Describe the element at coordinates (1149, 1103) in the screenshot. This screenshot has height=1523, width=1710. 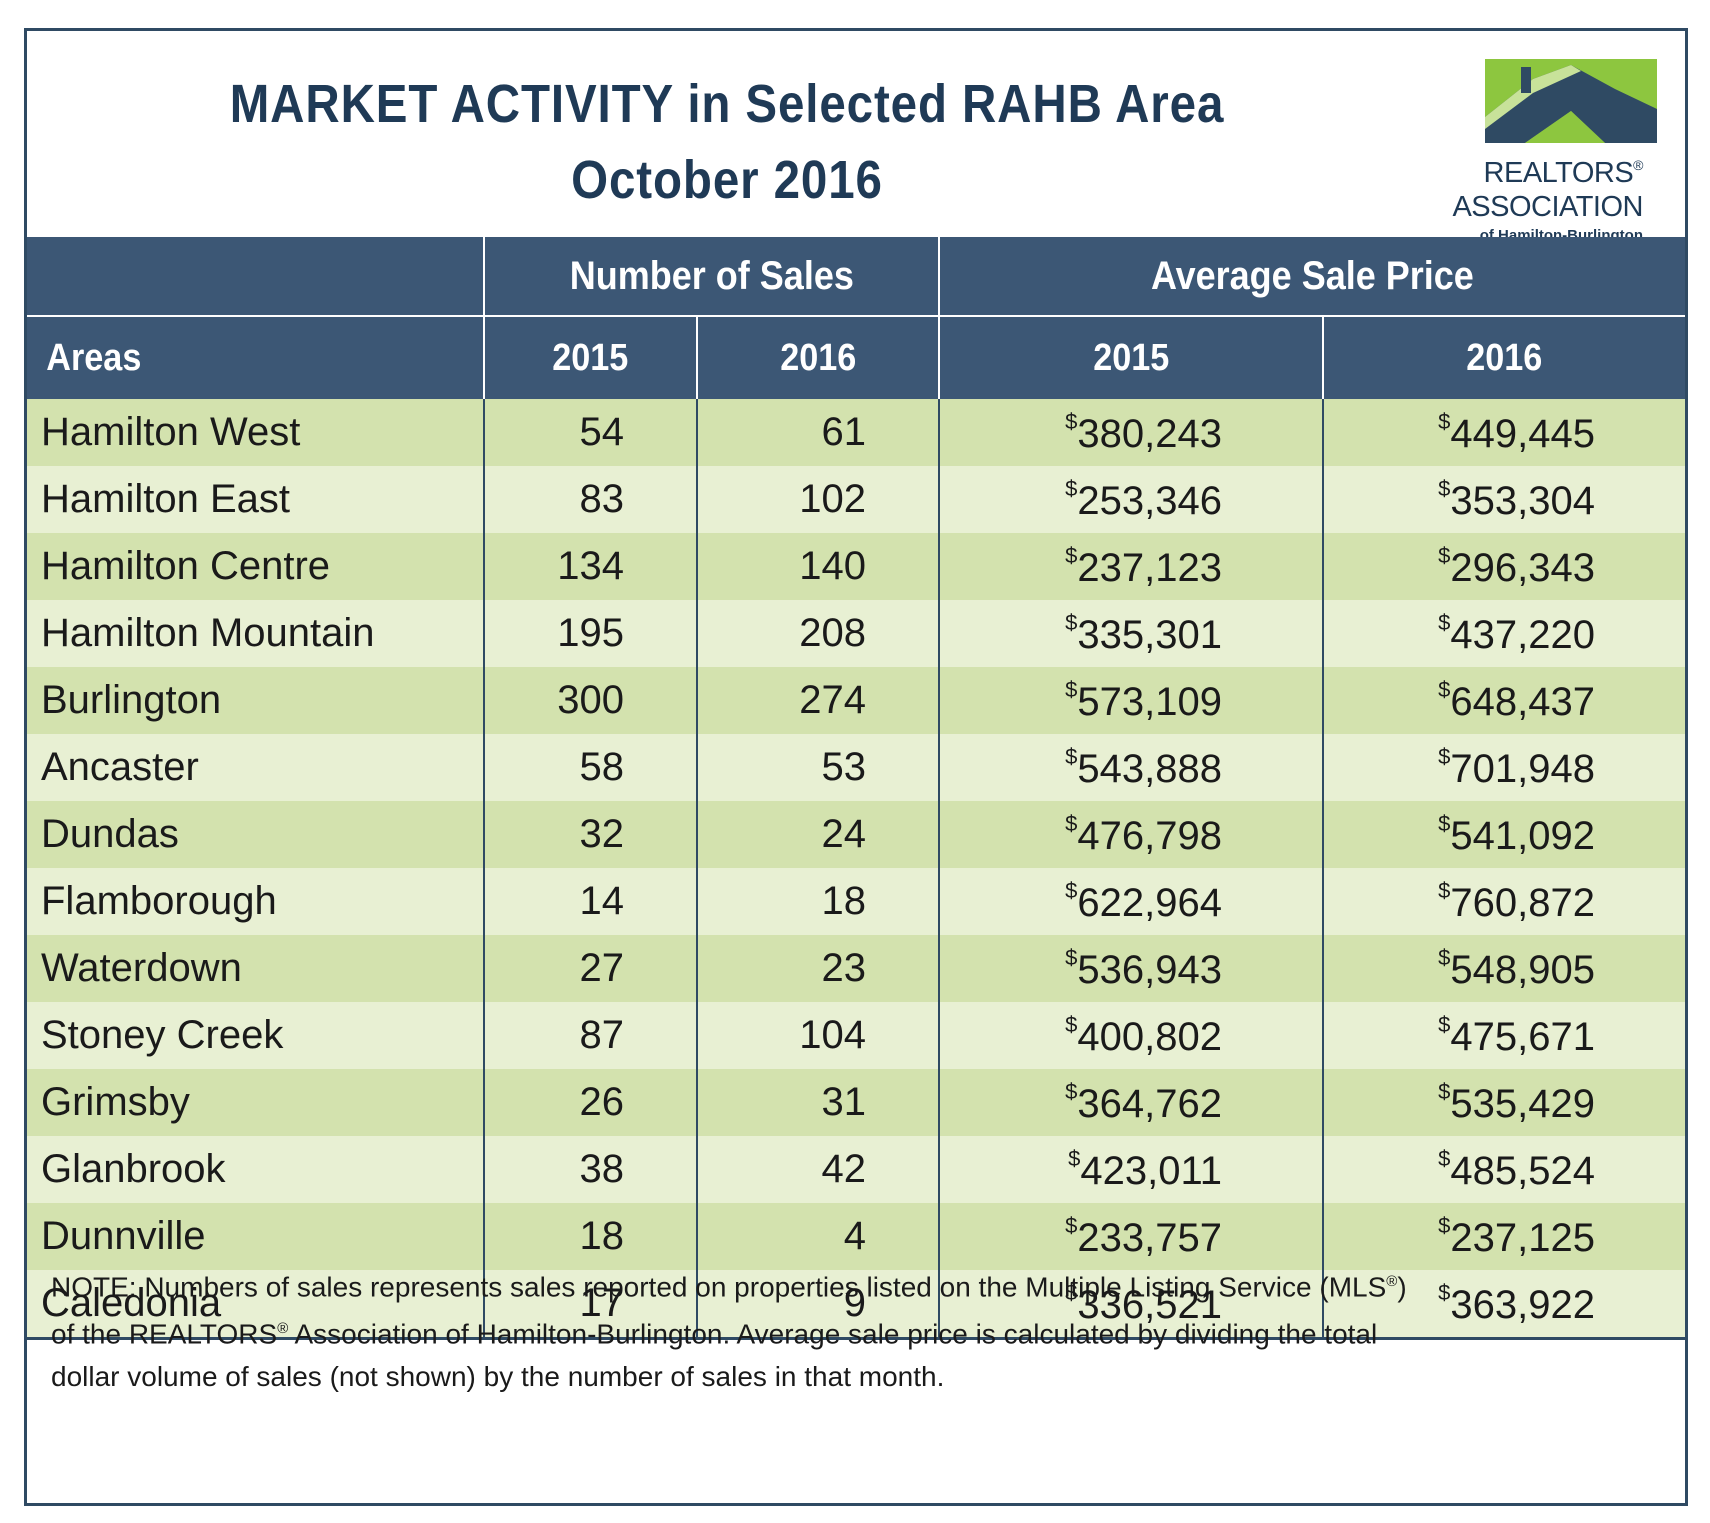
I see `price-value: 364,762` at that location.